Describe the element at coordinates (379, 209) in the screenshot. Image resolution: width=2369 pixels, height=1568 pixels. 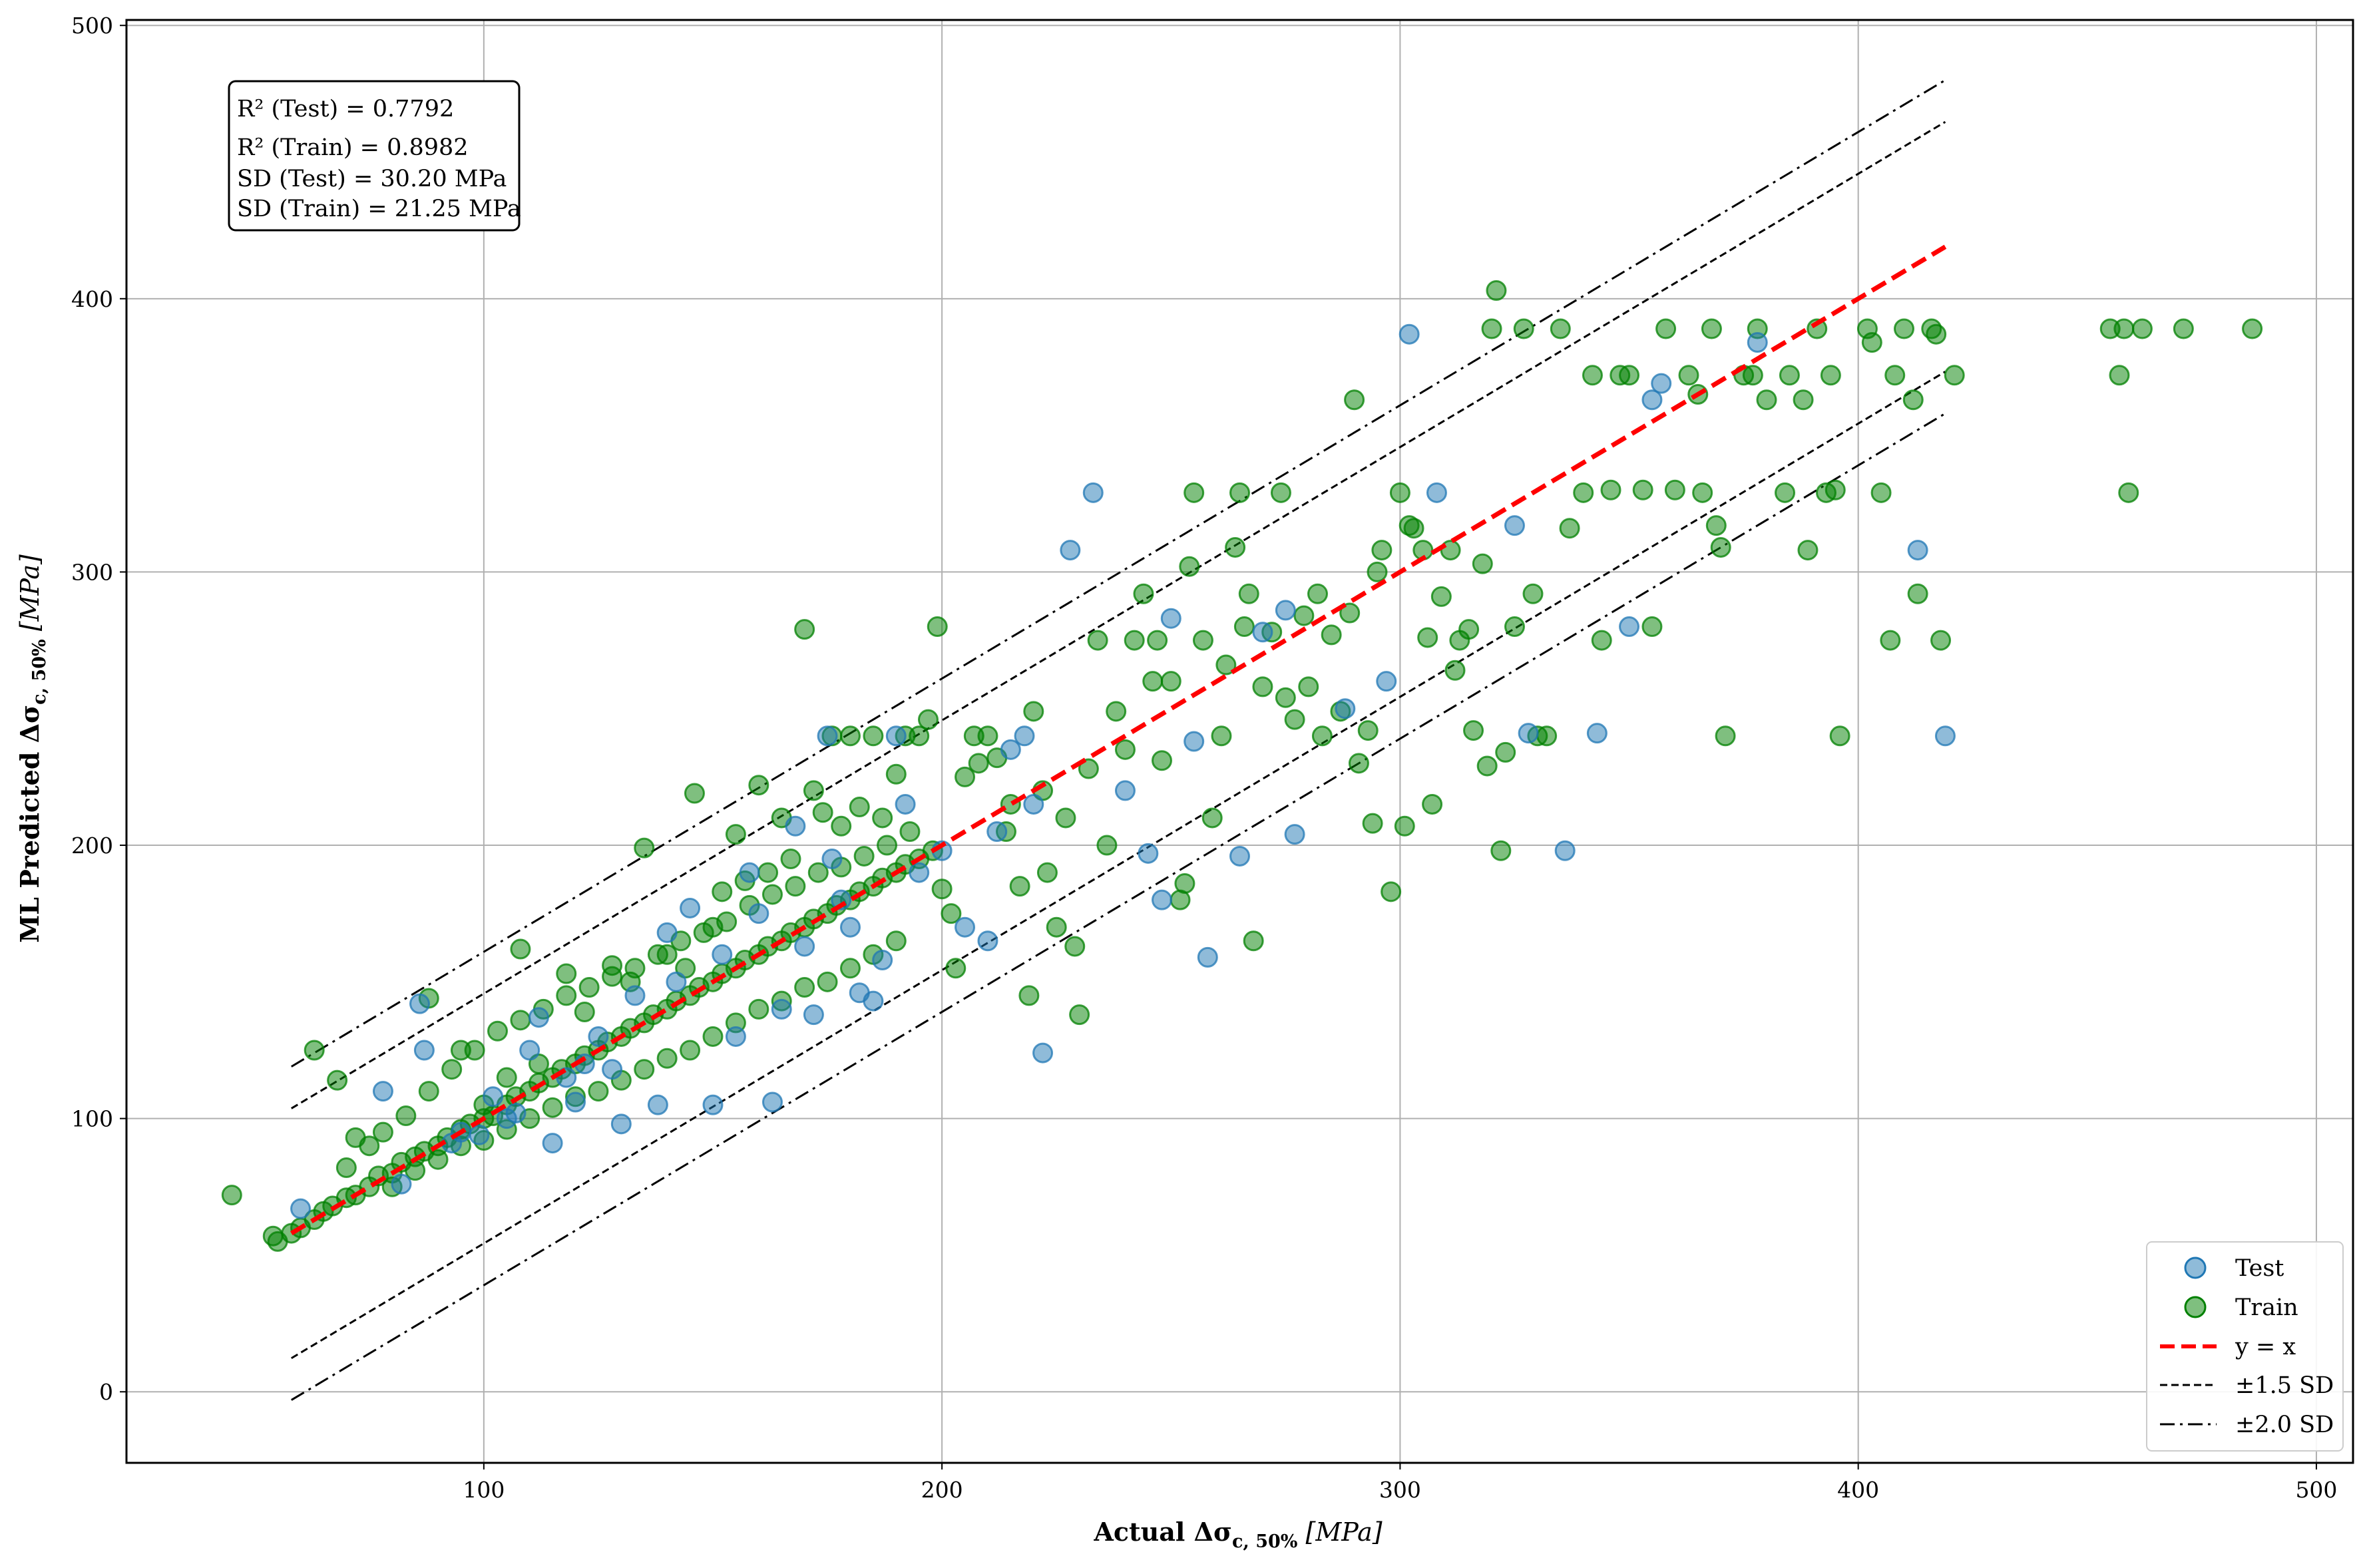
I see `sd-train-text: SD (Train) = 21.25 MPa` at that location.